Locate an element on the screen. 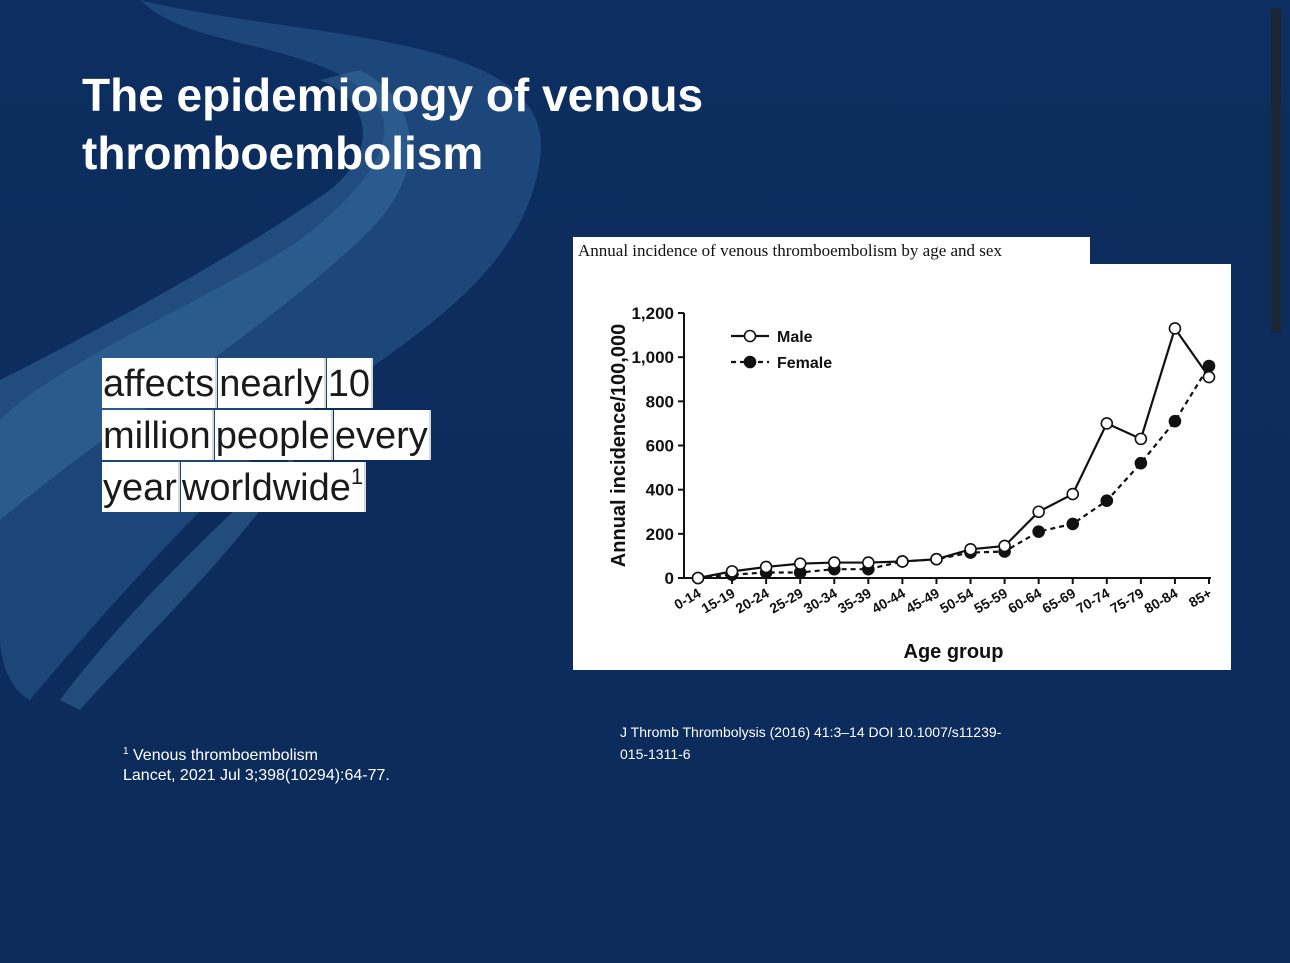  x-tick-label: 85+ is located at coordinates (1200, 598).